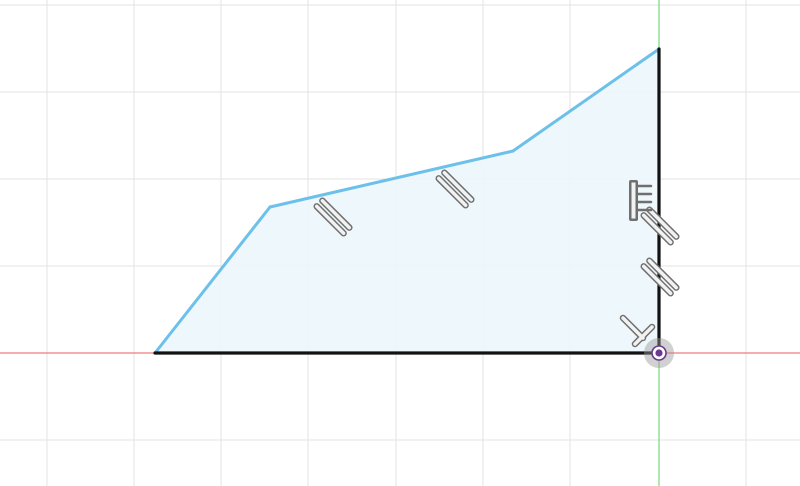 This screenshot has width=800, height=486. Describe the element at coordinates (637, 331) in the screenshot. I see `perpendicular-constraint-icon` at that location.